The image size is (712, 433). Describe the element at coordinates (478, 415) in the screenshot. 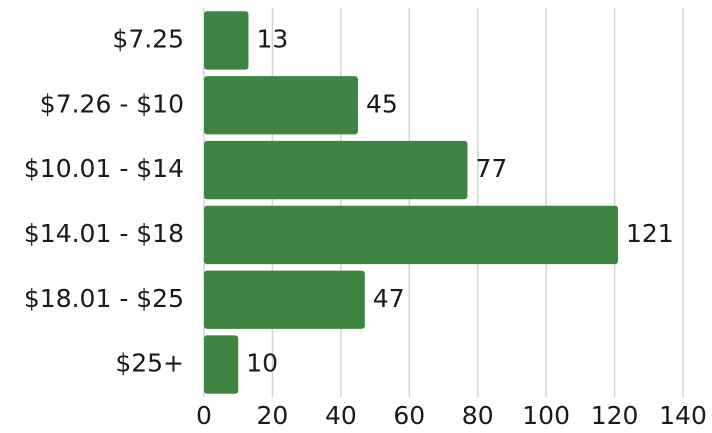

I see `x-tick-label: 80` at that location.